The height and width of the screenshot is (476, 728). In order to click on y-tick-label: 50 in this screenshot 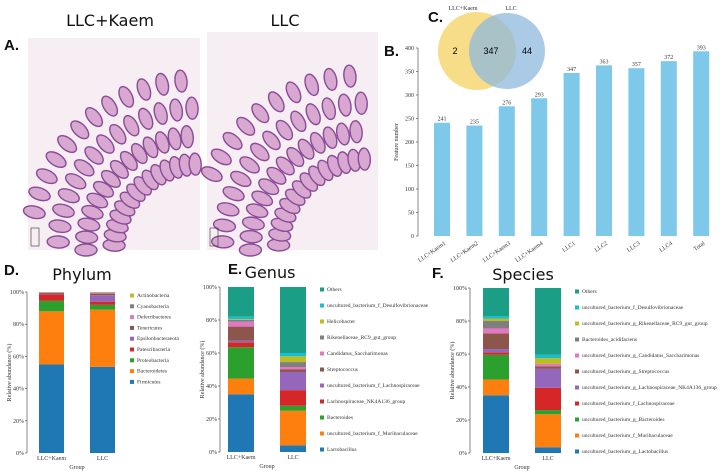, I will do `click(411, 214)`.